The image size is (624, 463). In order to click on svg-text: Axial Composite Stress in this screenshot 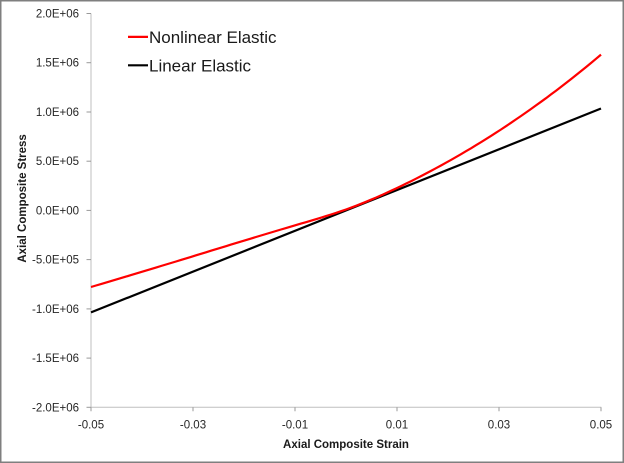, I will do `click(23, 198)`.